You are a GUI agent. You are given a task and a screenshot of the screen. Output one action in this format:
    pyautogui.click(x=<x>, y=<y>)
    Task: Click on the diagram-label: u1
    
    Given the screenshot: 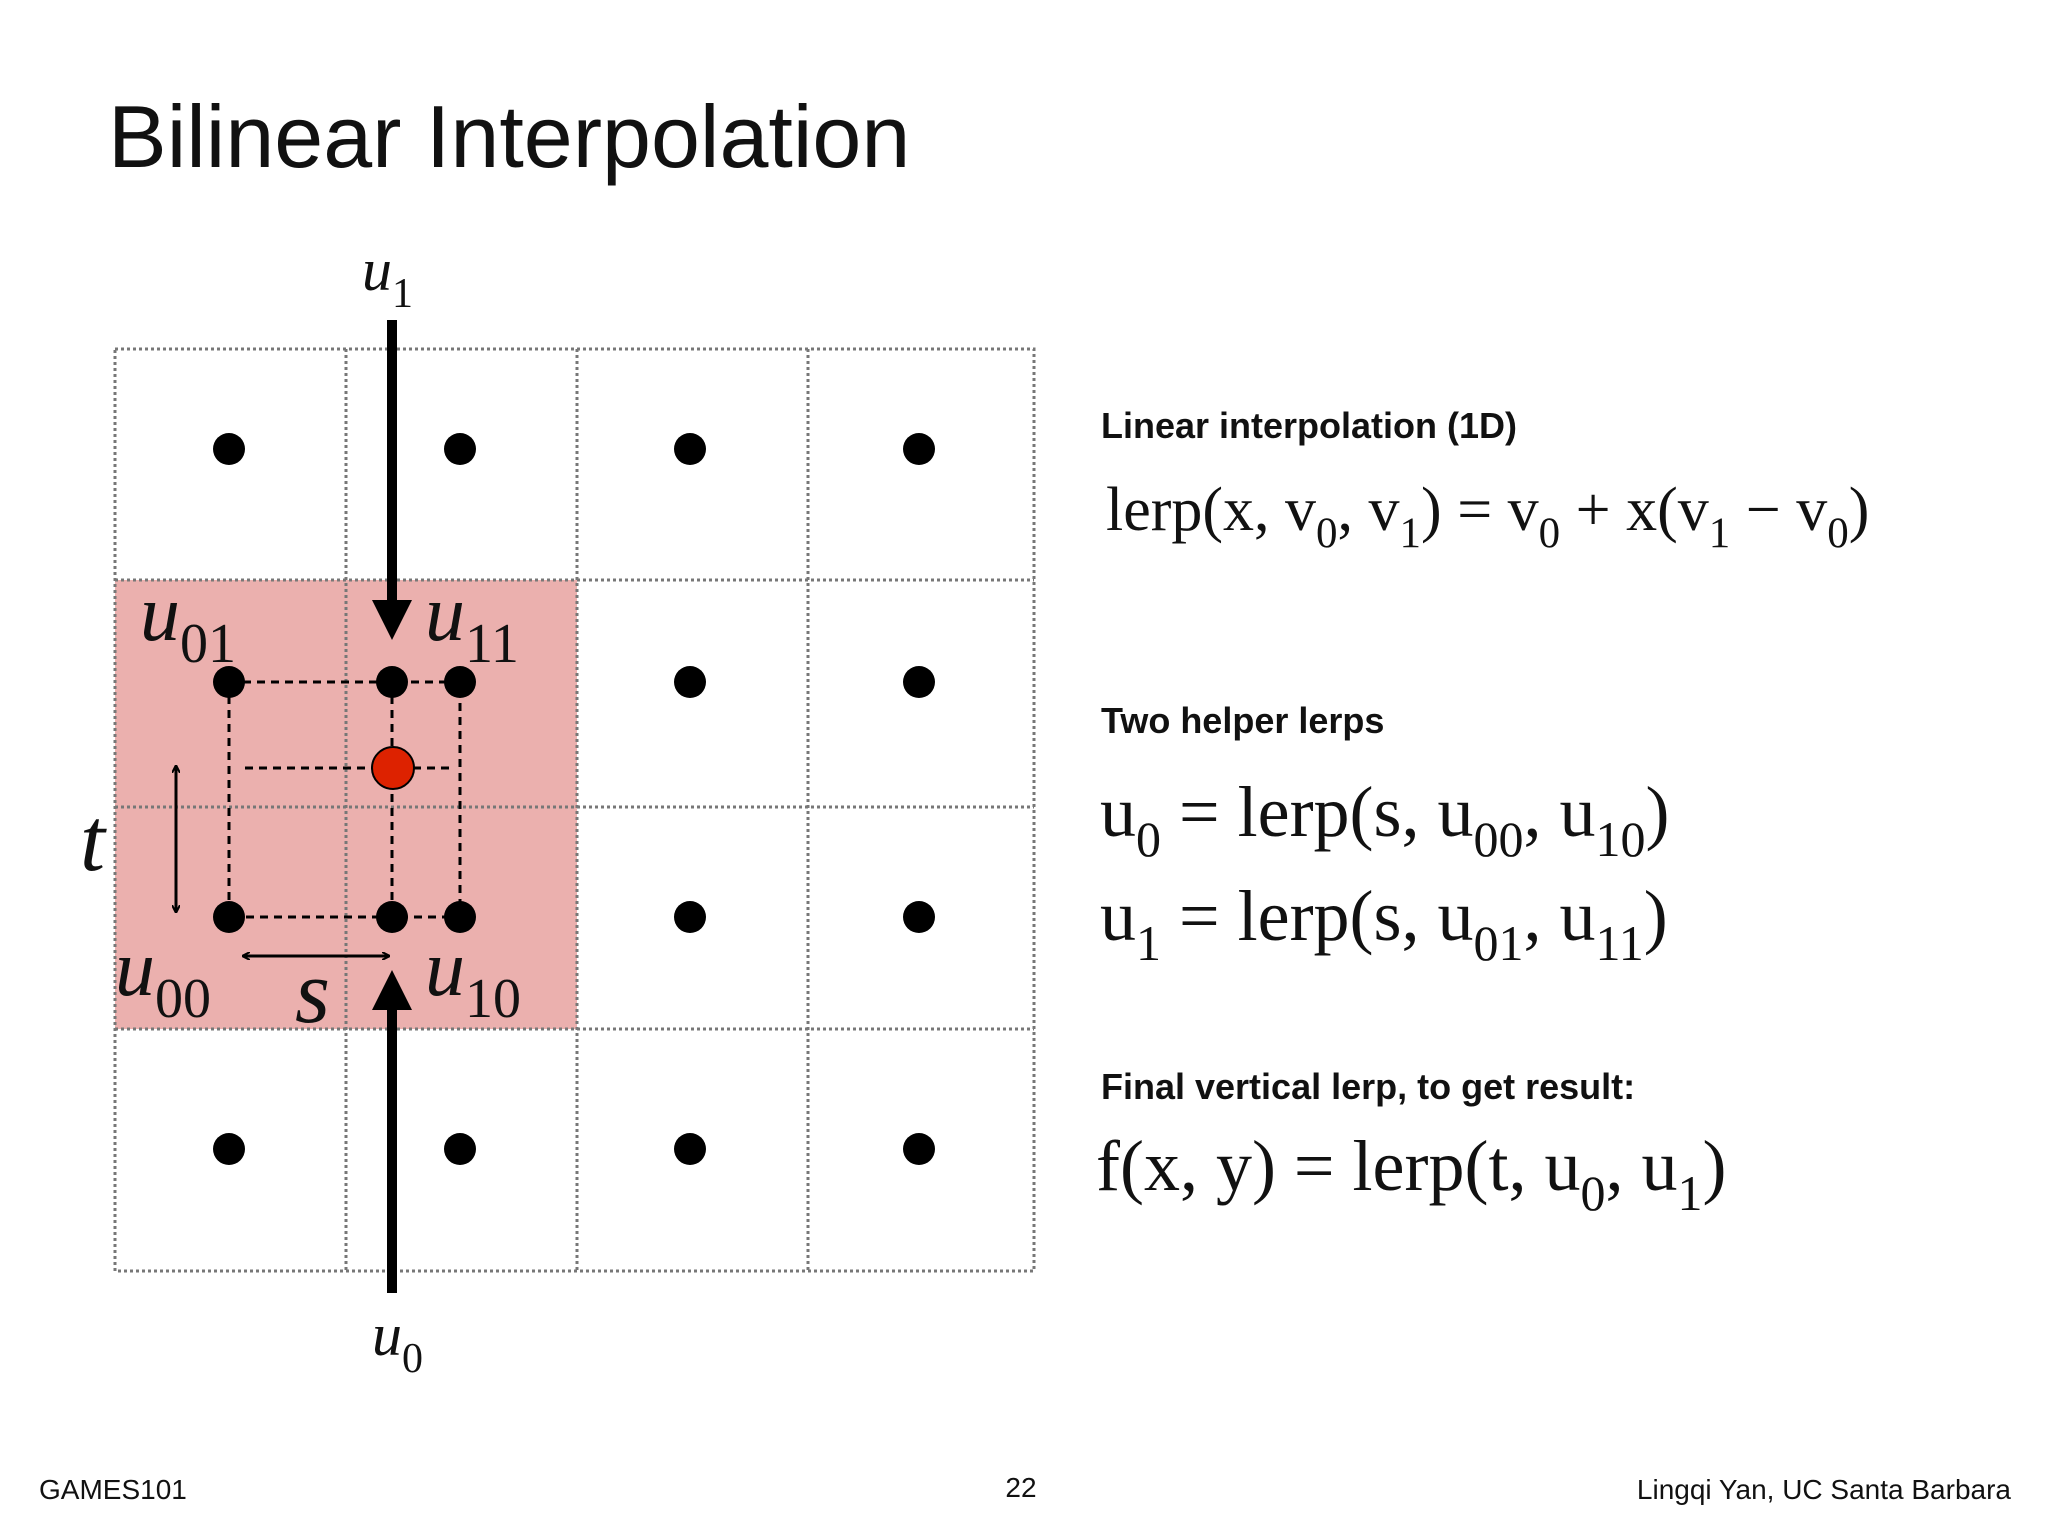 What is the action you would take?
    pyautogui.click(x=387, y=277)
    